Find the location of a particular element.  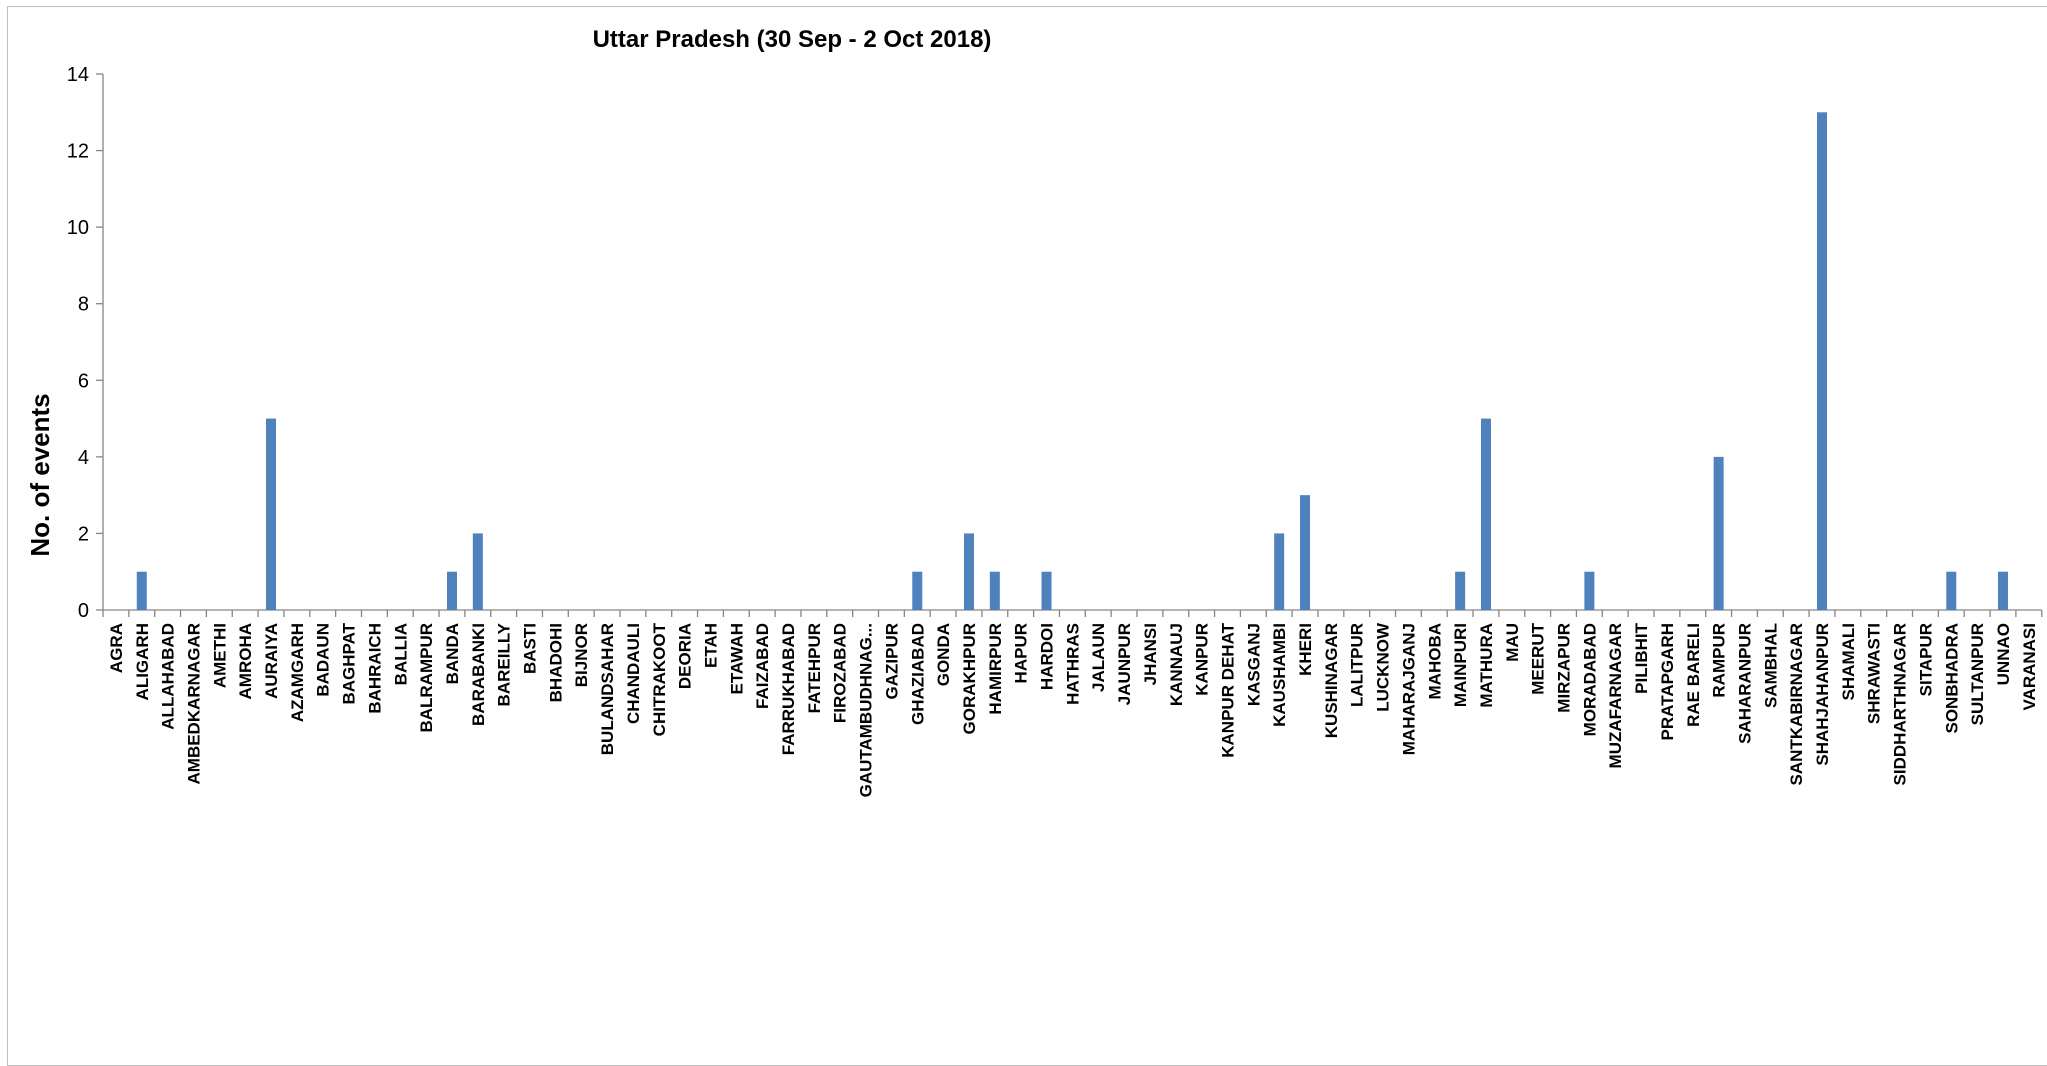

x-tick-label: BALLIA is located at coordinates (400, 654).